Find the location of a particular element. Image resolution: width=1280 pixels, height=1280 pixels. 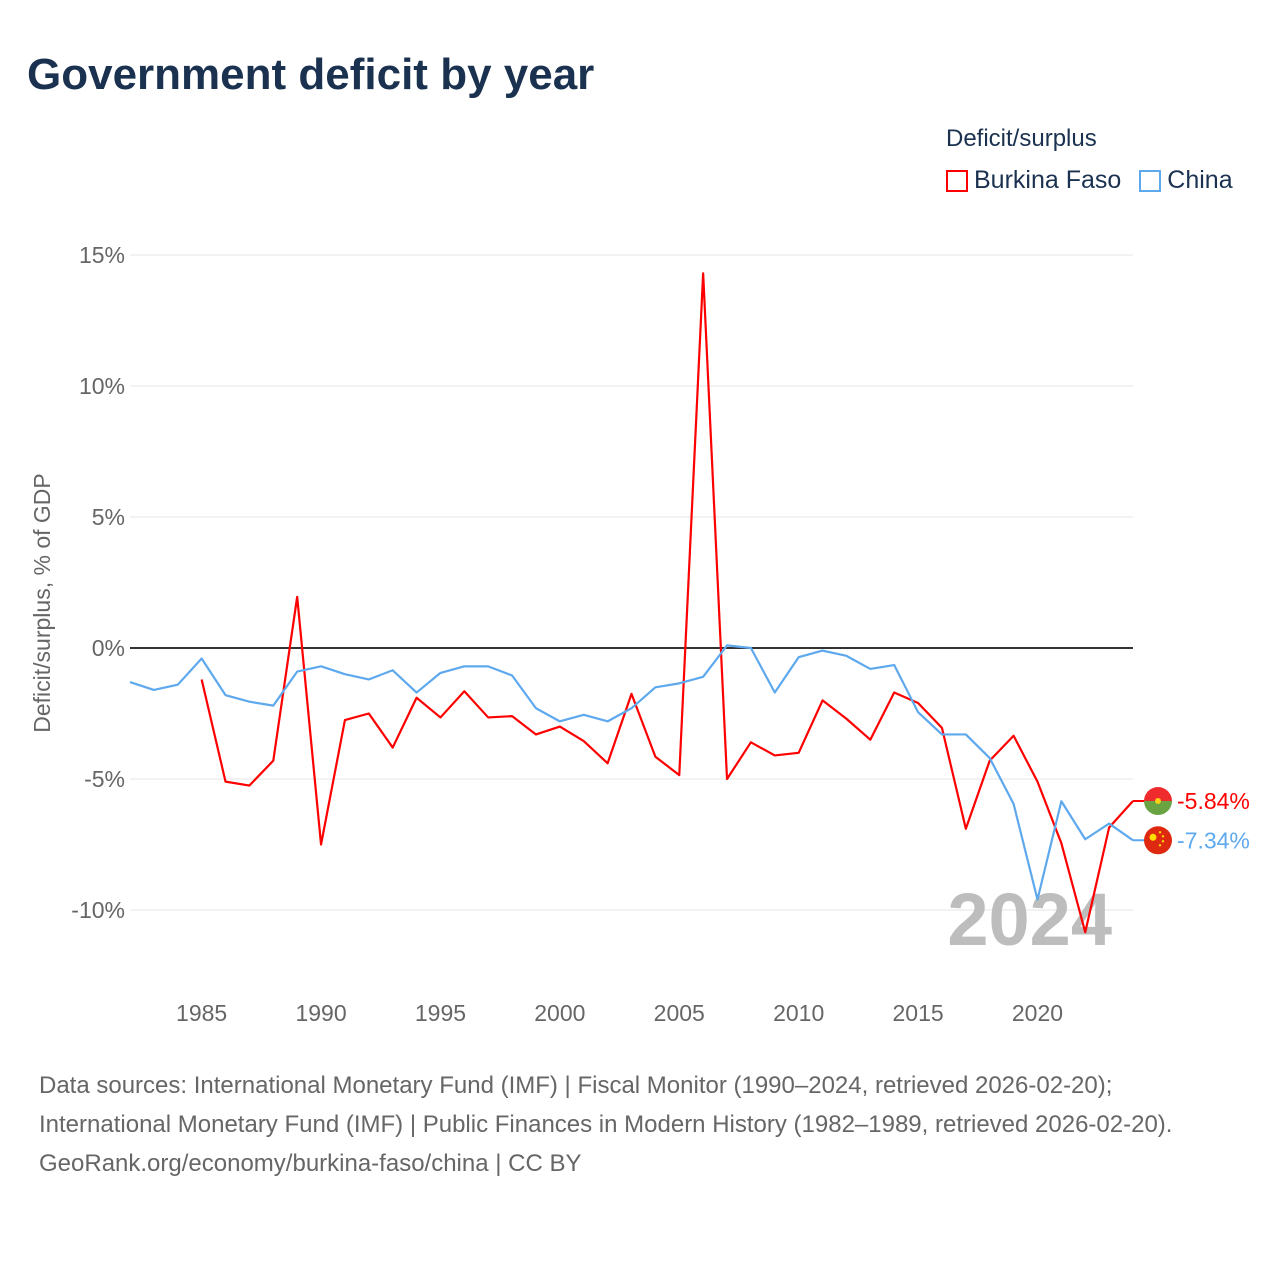

x-tick-label: 2015 is located at coordinates (917, 1013).